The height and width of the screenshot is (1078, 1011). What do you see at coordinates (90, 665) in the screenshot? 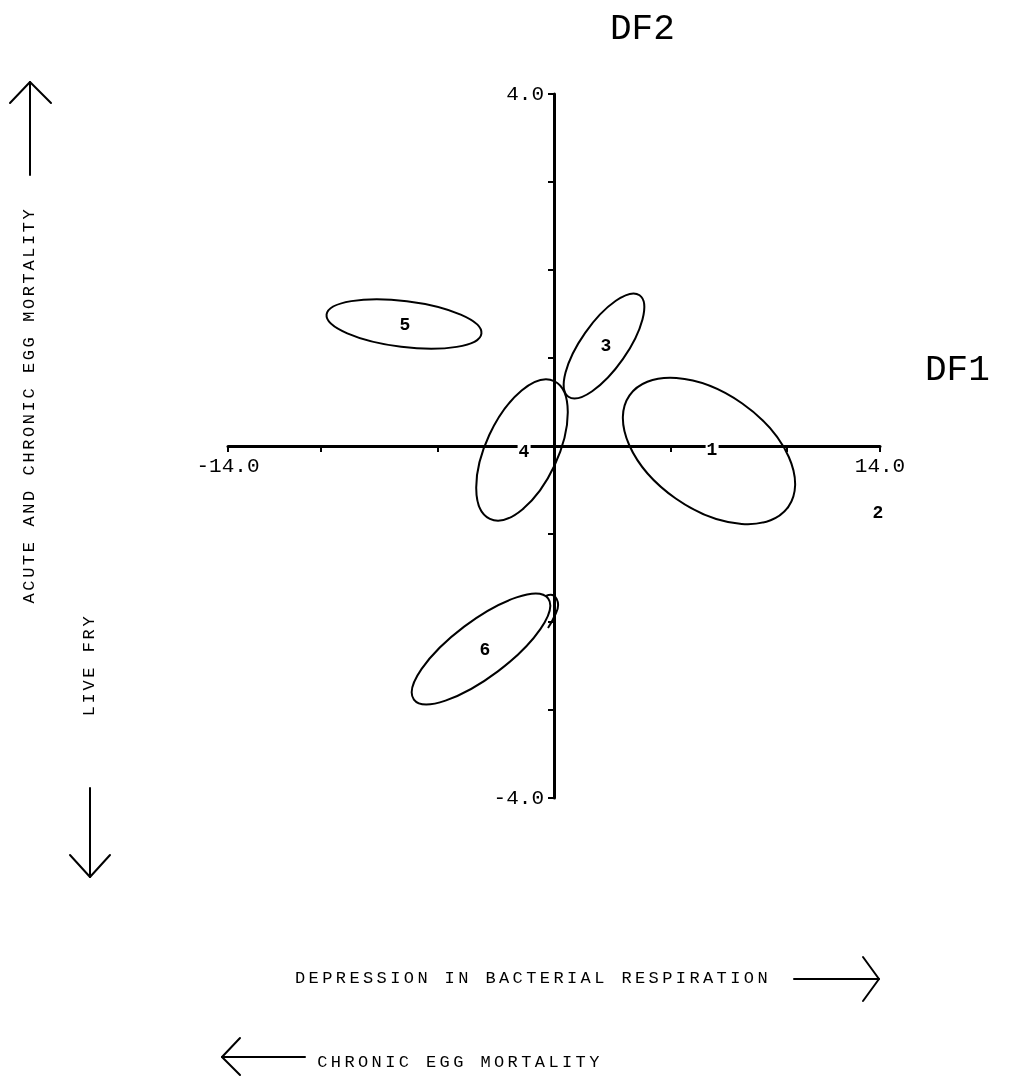
I see `text: LIVE FRY` at bounding box center [90, 665].